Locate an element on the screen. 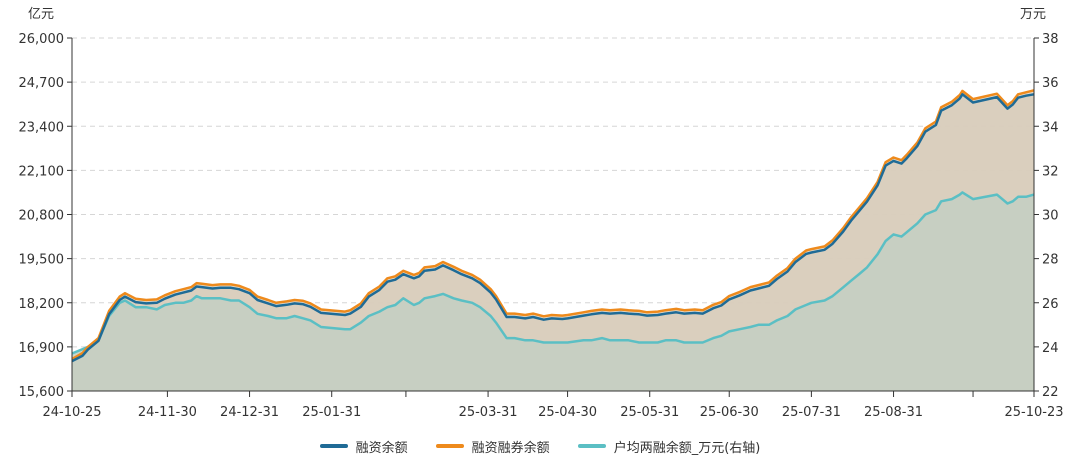 Image resolution: width=1080 pixels, height=460 pixels. left-axis-tick-label: 15,600 is located at coordinates (42, 392).